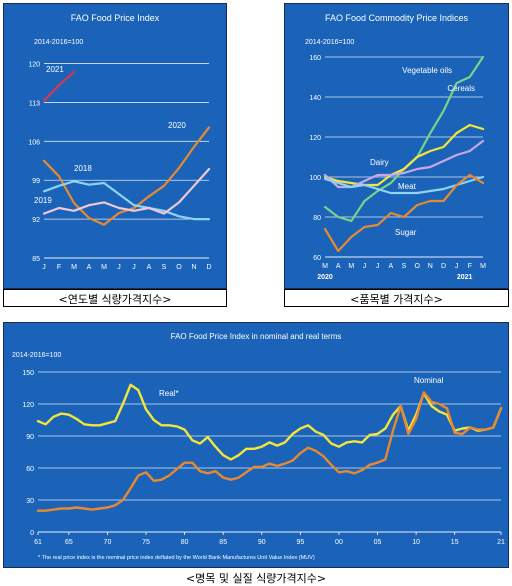  Describe the element at coordinates (28, 373) in the screenshot. I see `y-tick-label: 150` at that location.